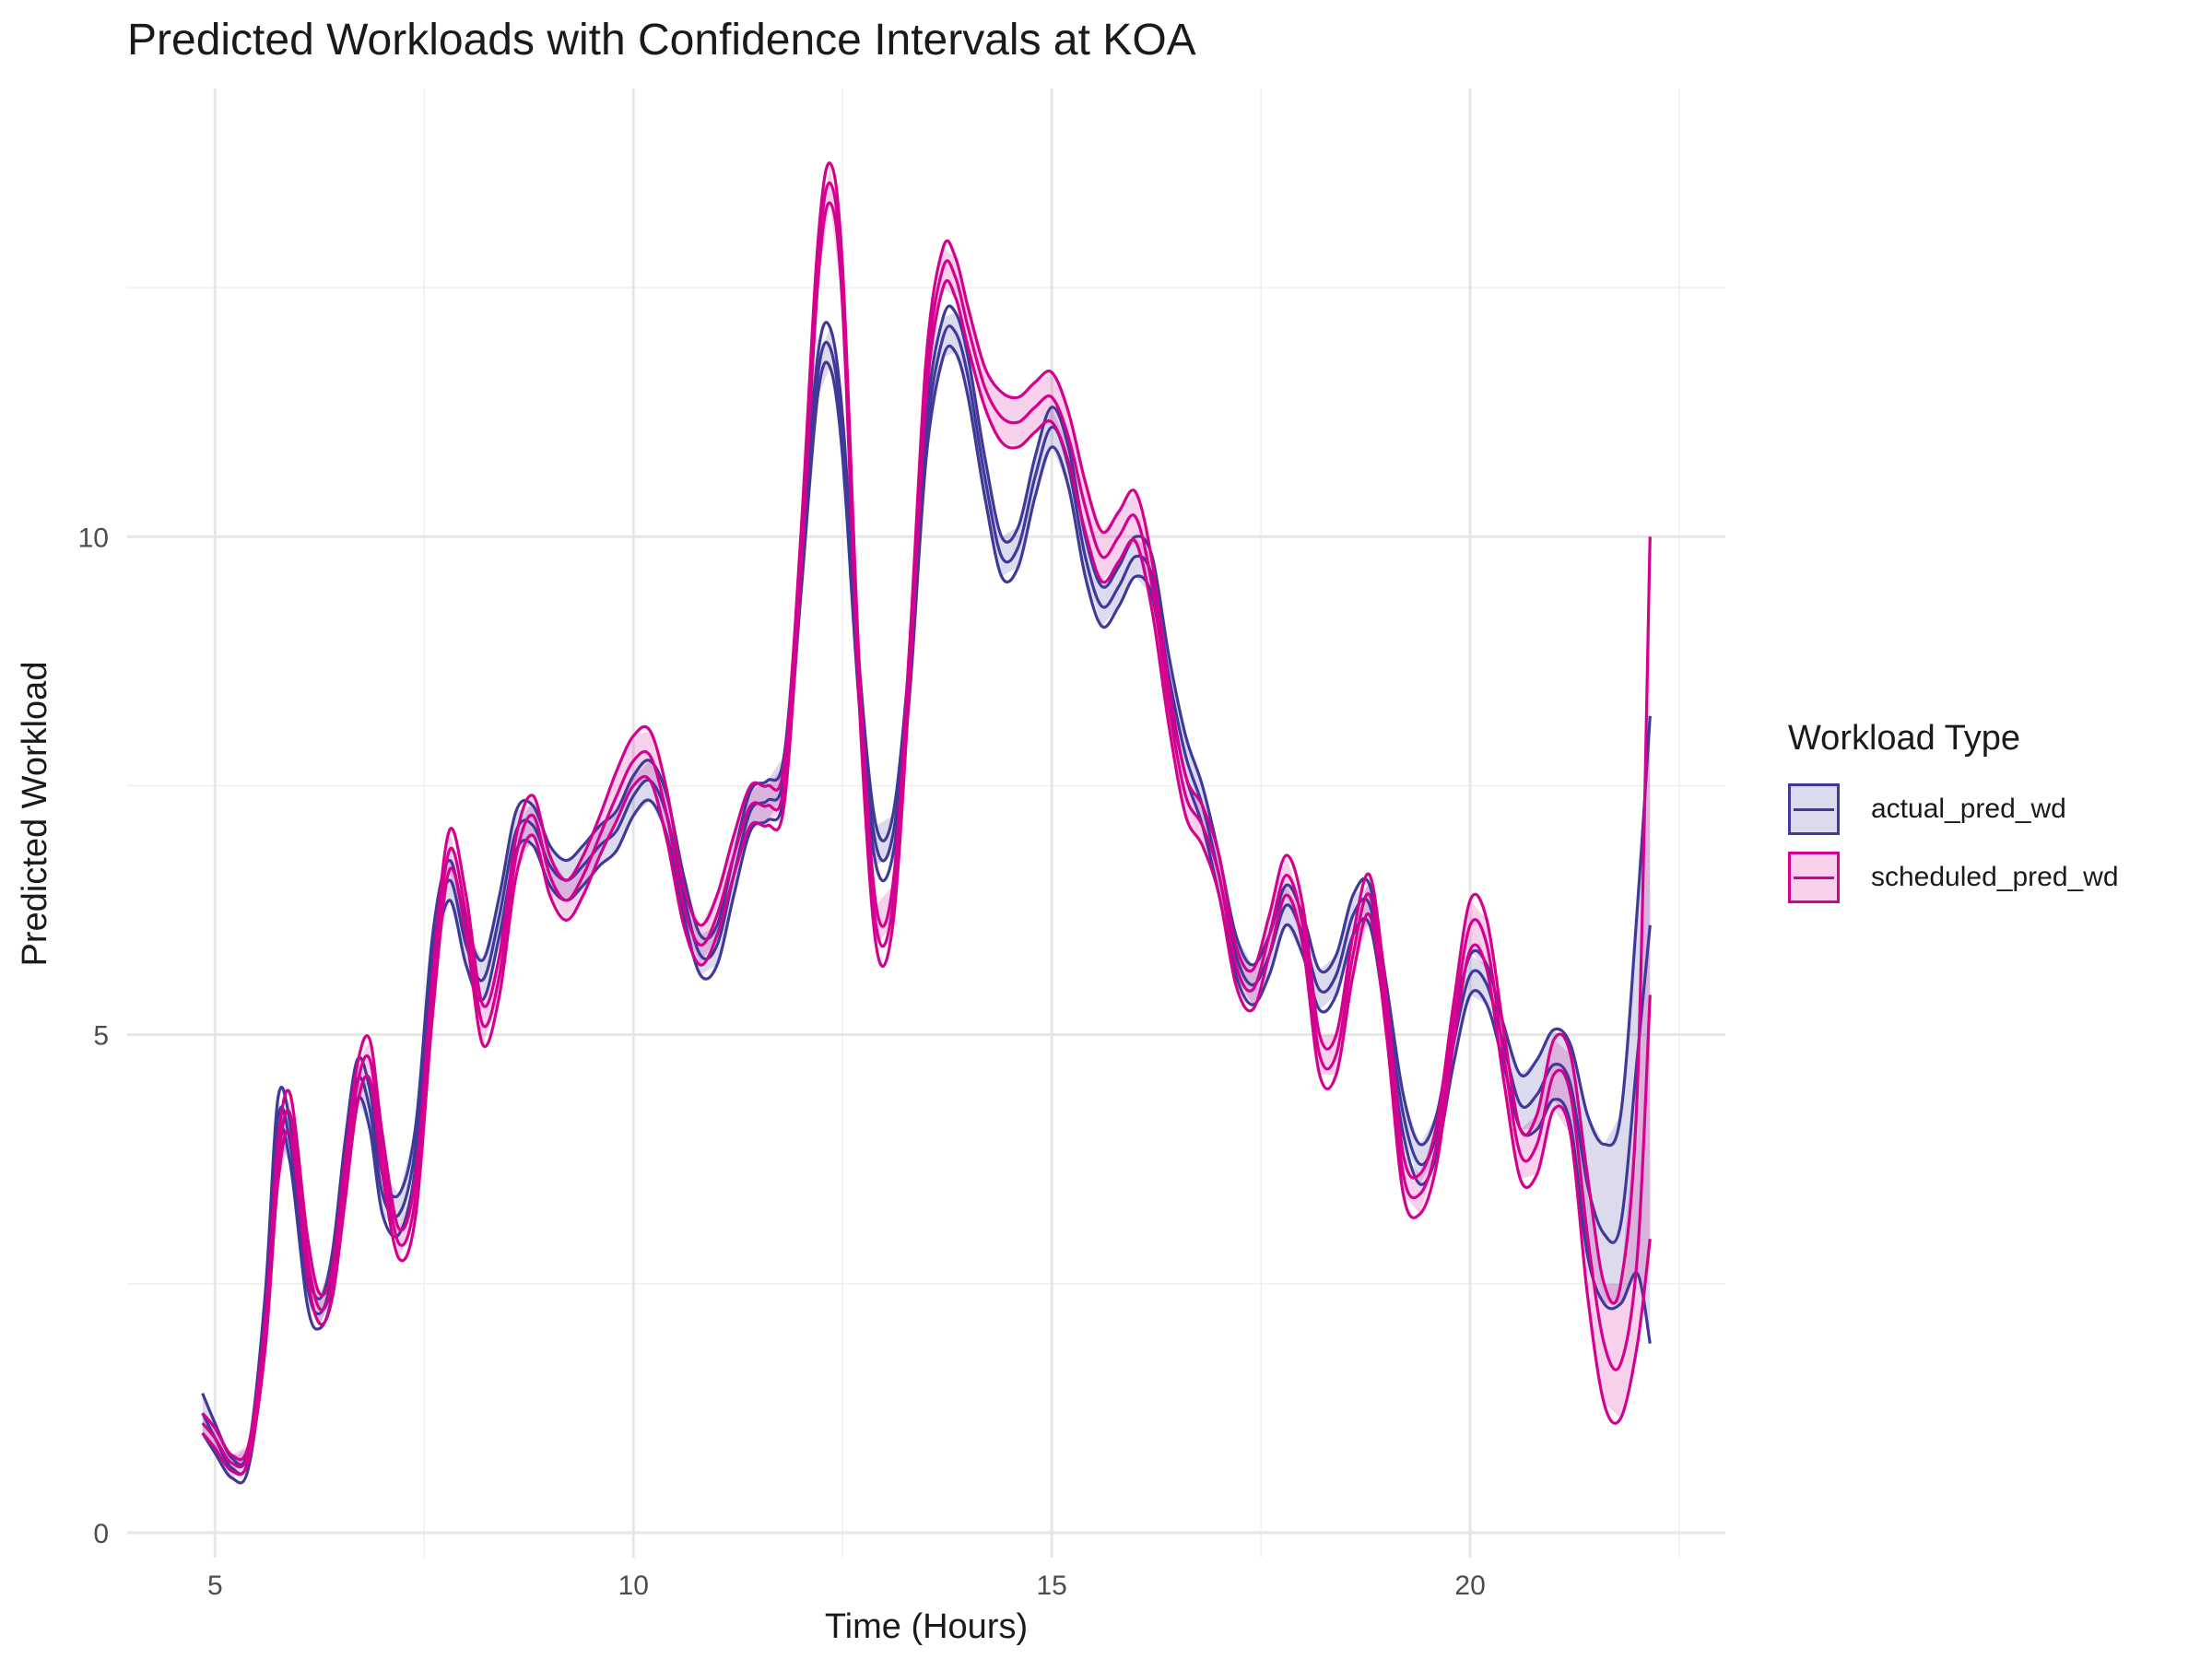 Image resolution: width=2212 pixels, height=1659 pixels. Describe the element at coordinates (215, 1586) in the screenshot. I see `x-tick-label: 5` at that location.